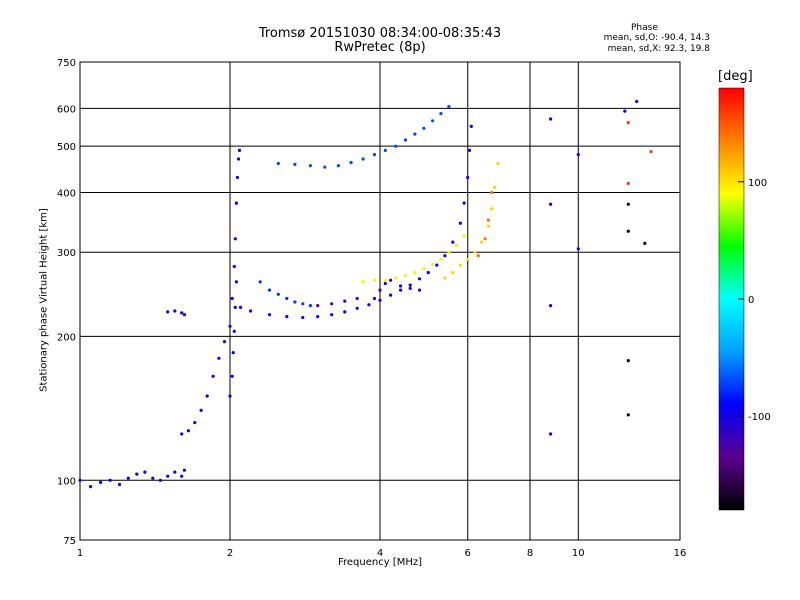  I want to click on x-tick-label: 2, so click(230, 553).